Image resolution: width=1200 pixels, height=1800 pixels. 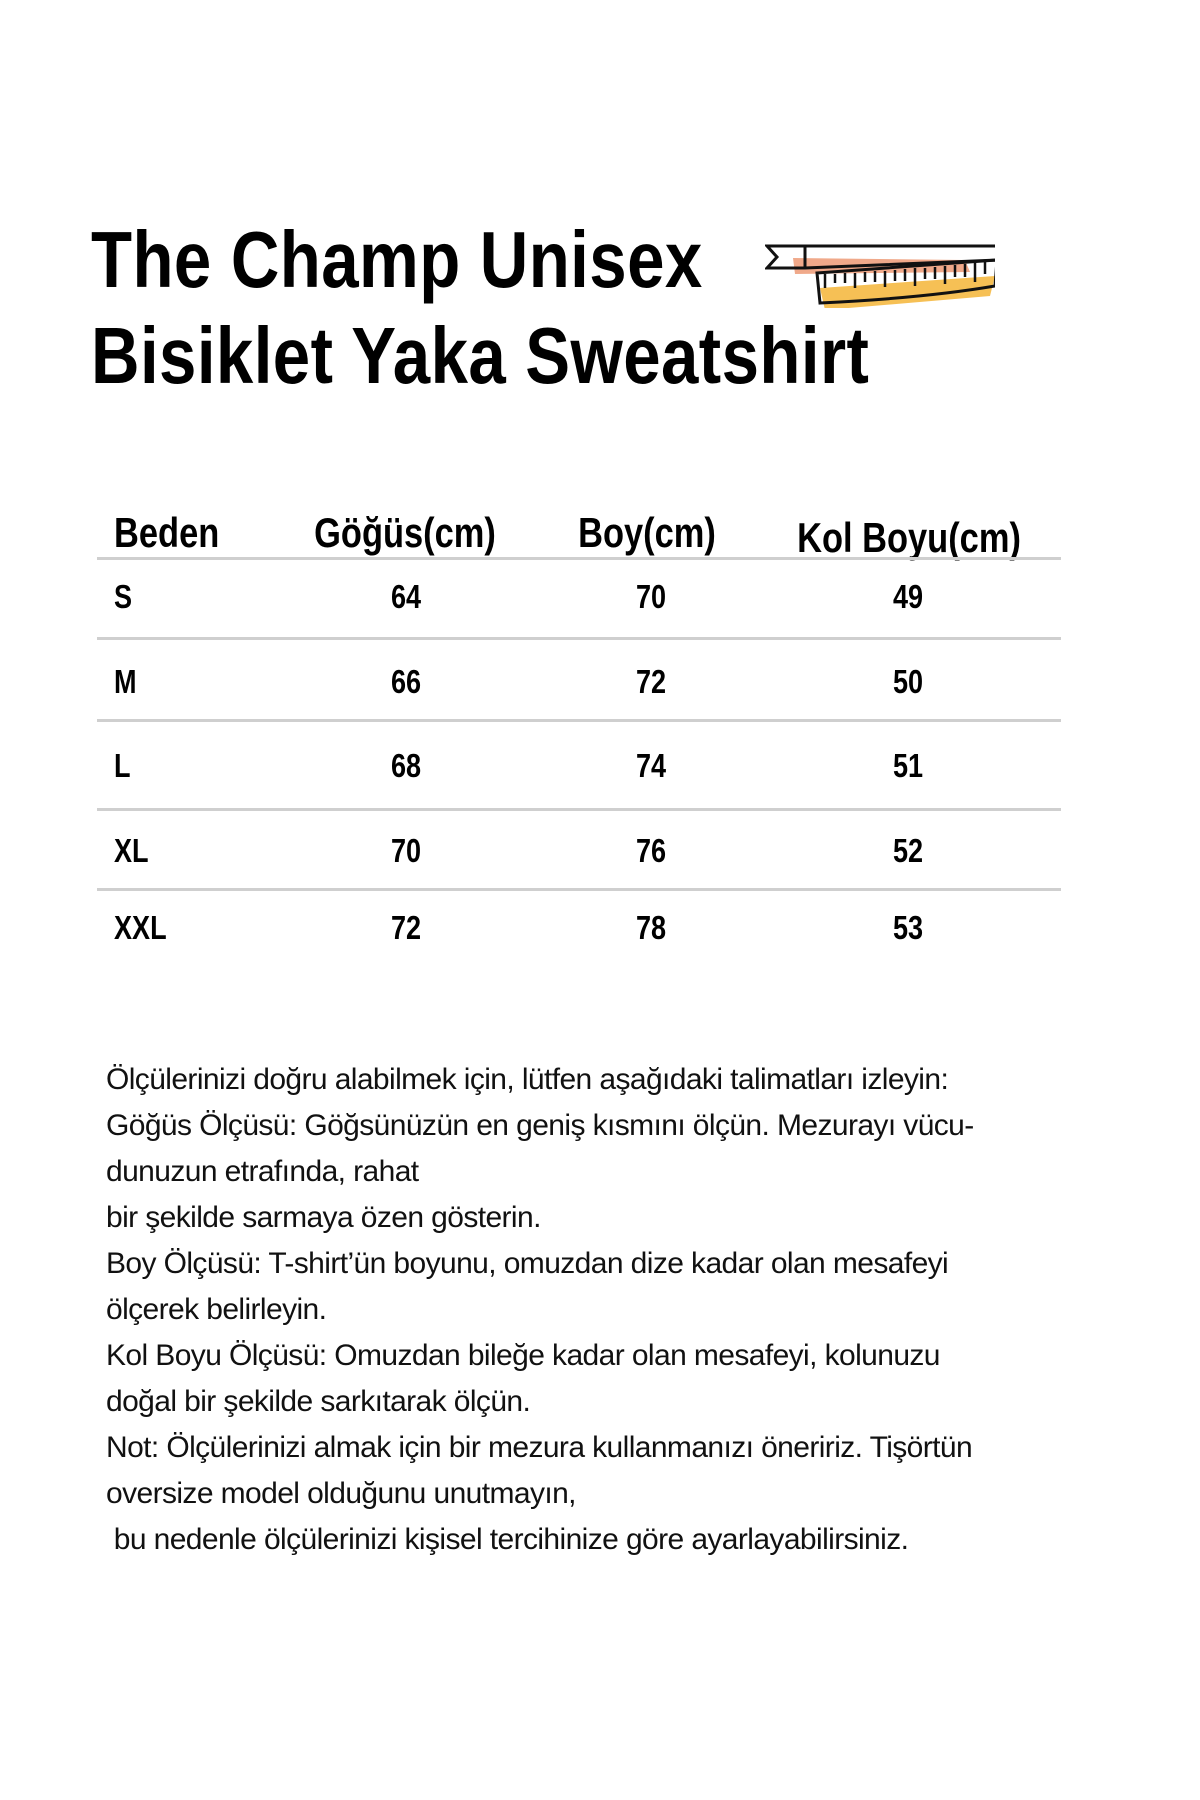 What do you see at coordinates (908, 850) in the screenshot?
I see `measurement-value: 52` at bounding box center [908, 850].